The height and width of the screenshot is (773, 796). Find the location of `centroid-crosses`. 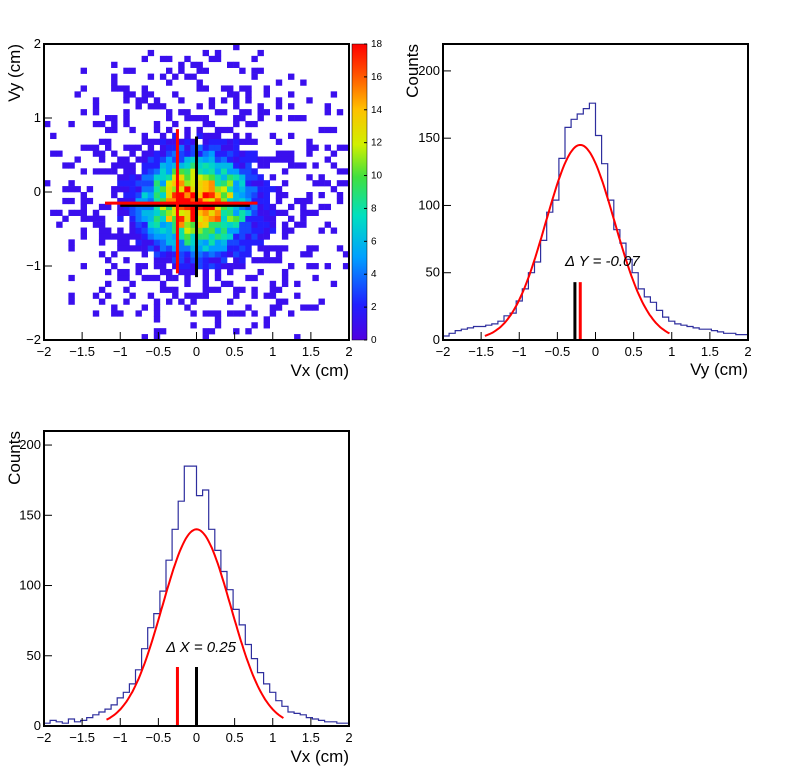

centroid-crosses is located at coordinates (181, 203).